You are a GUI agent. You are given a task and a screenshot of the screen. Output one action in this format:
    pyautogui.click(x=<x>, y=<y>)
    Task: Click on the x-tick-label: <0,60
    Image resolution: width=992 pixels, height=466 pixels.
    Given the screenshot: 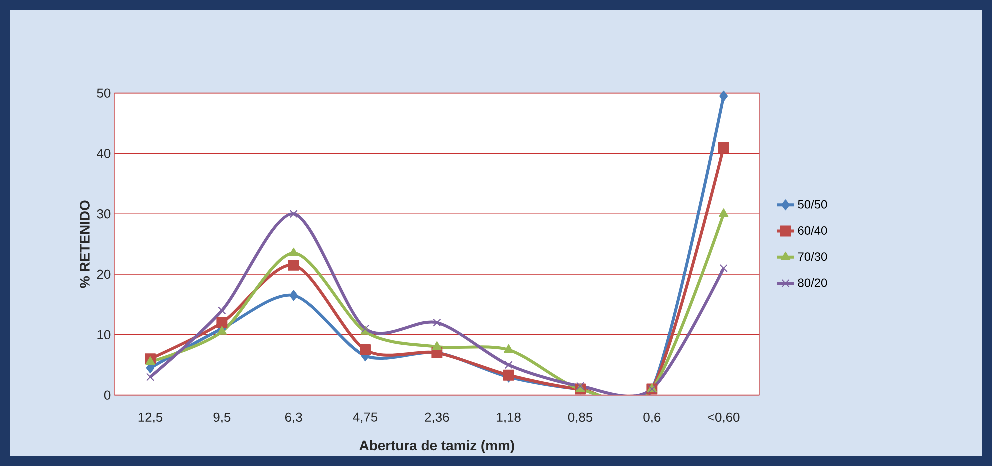 What is the action you would take?
    pyautogui.click(x=724, y=418)
    